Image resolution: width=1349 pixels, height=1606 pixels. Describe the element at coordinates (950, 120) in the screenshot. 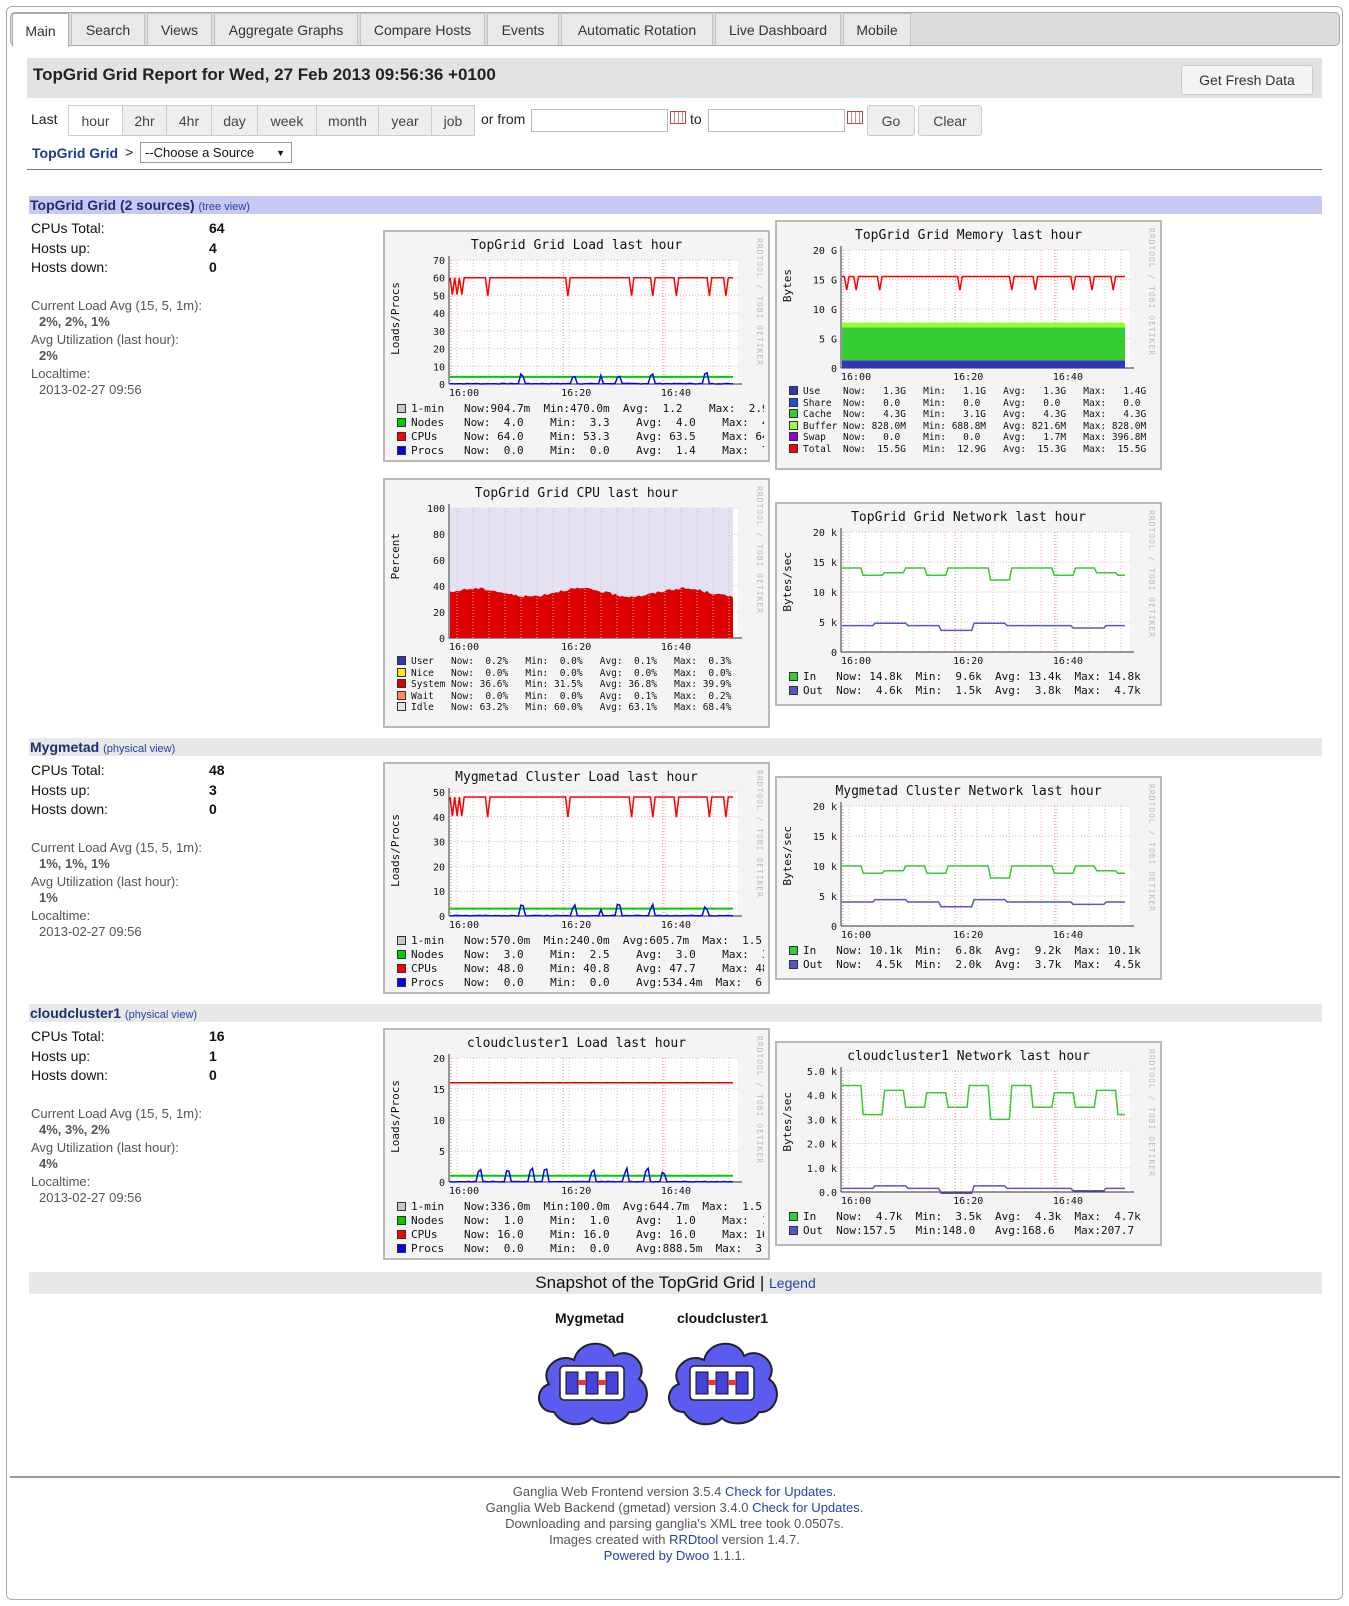

I see `clear-button: Clear` at that location.